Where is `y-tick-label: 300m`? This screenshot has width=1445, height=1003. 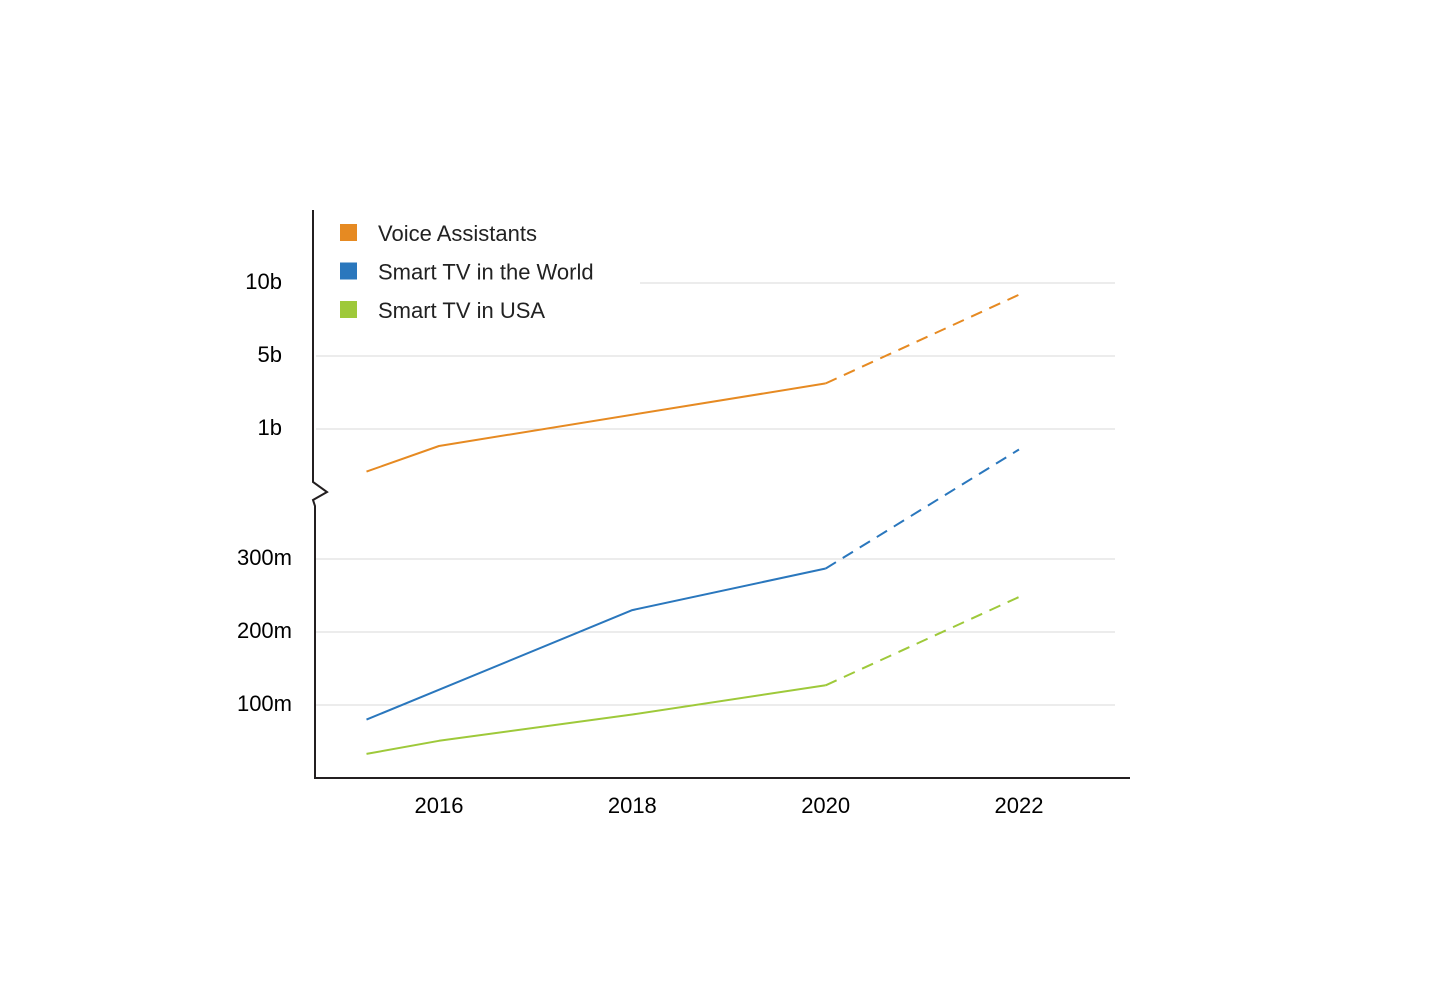 y-tick-label: 300m is located at coordinates (264, 557).